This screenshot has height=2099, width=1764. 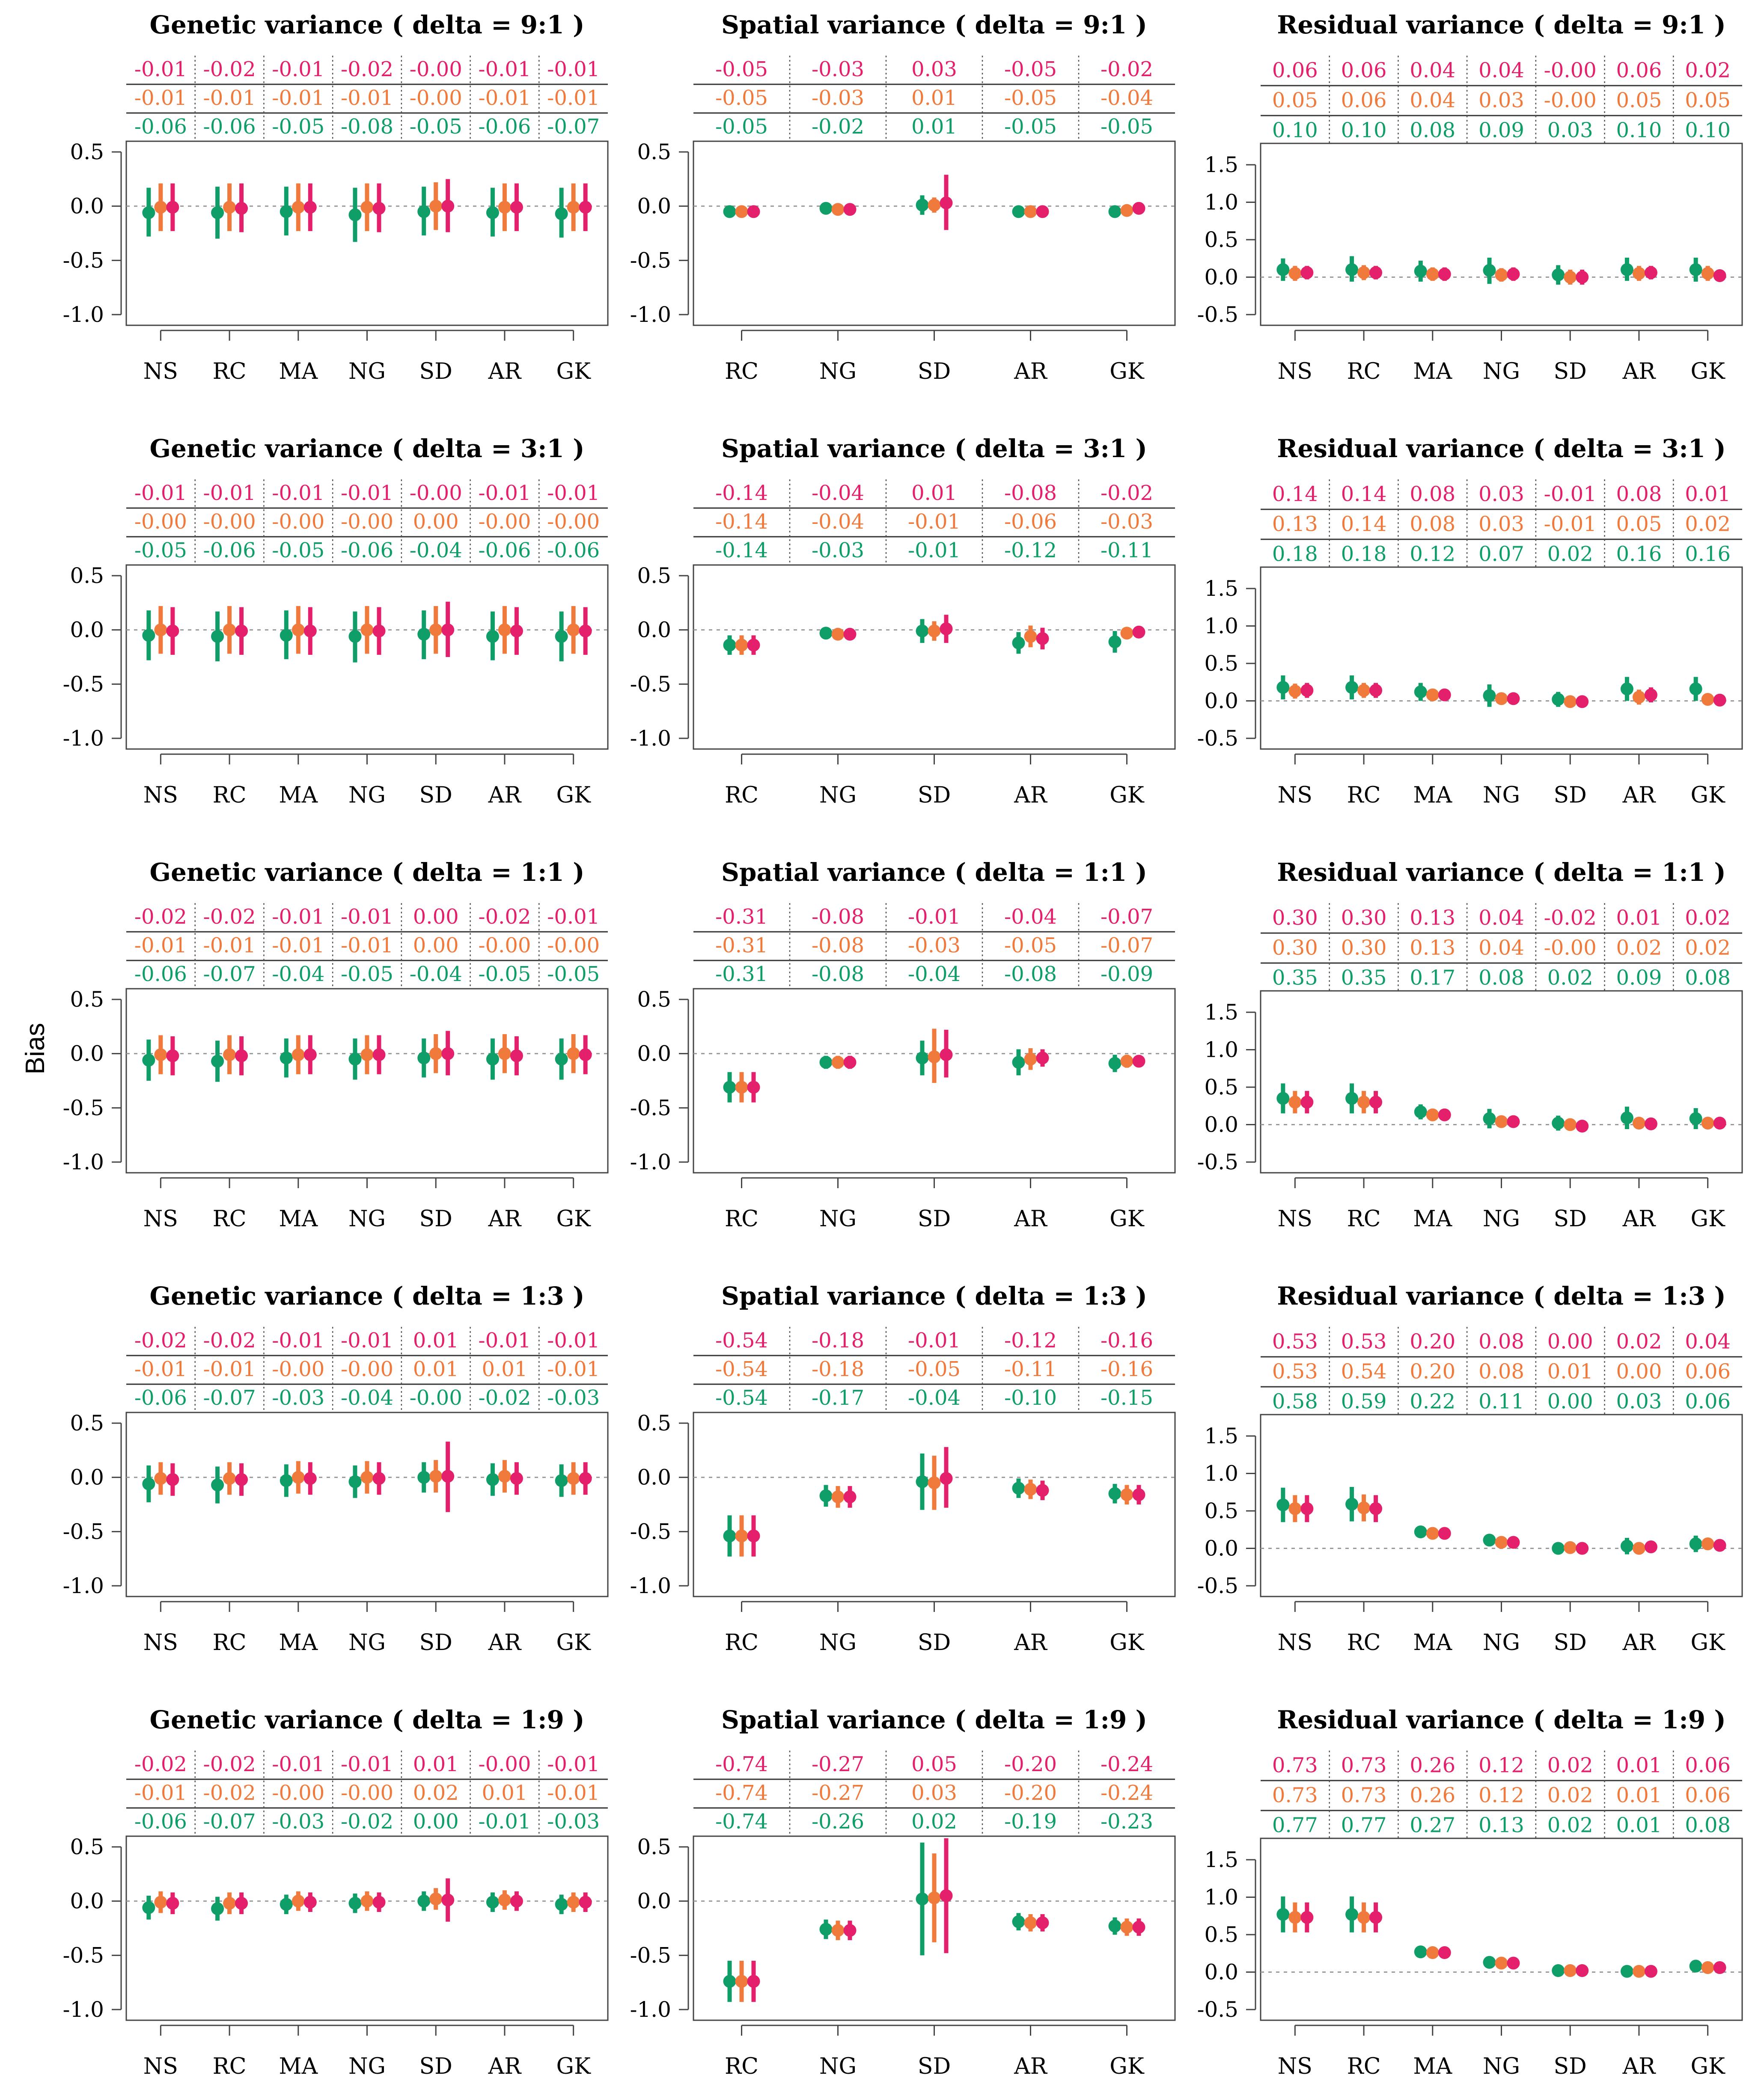 I want to click on table-cell-pink: -0.24, so click(x=1127, y=1764).